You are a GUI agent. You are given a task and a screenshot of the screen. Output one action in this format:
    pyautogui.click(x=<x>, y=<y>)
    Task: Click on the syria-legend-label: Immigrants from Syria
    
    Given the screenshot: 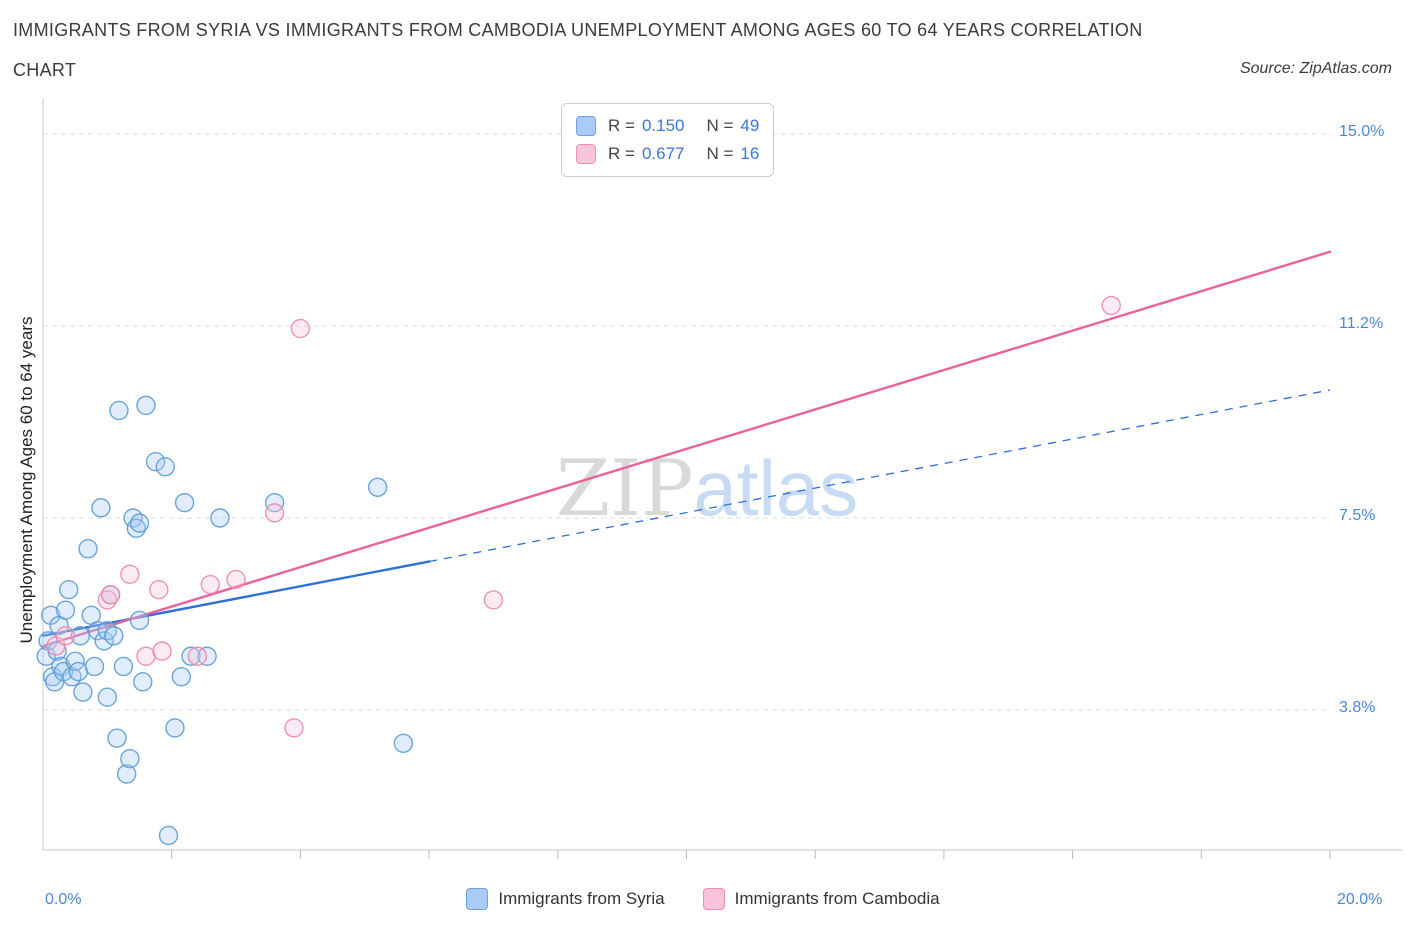 What is the action you would take?
    pyautogui.click(x=581, y=898)
    